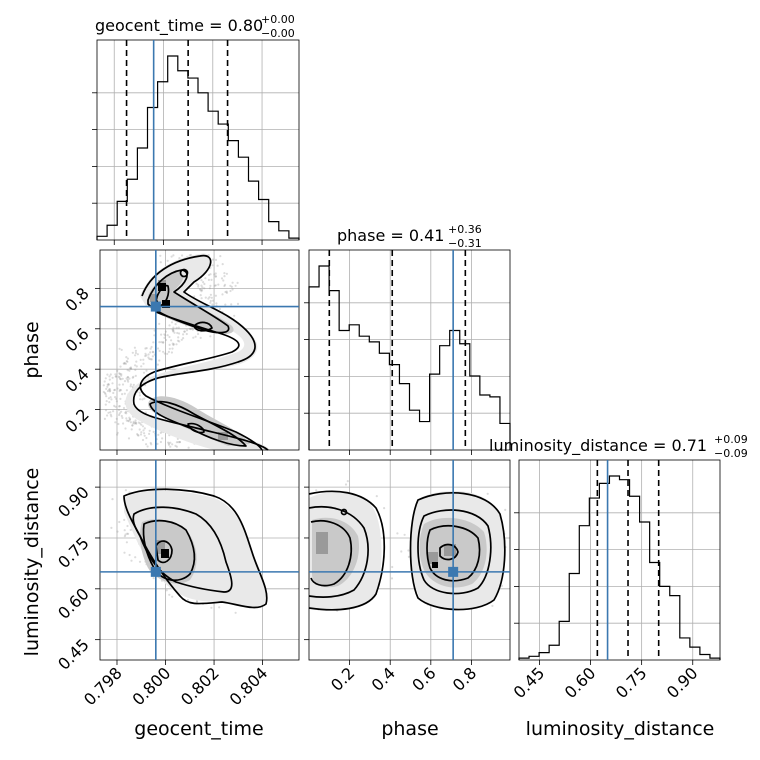 This screenshot has height=760, width=760. Describe the element at coordinates (164, 552) in the screenshot. I see `contour-core` at that location.